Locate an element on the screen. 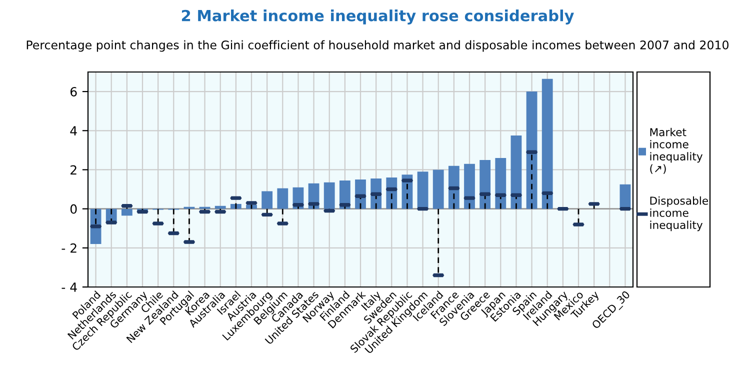 This screenshot has width=755, height=369. y-tick-label: 2 is located at coordinates (73, 169).